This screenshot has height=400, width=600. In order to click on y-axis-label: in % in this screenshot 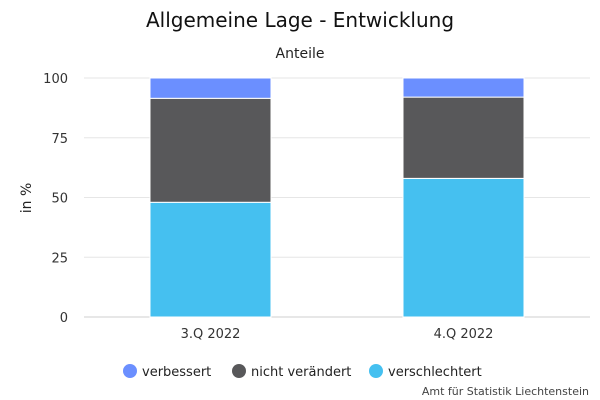, I will do `click(27, 198)`.